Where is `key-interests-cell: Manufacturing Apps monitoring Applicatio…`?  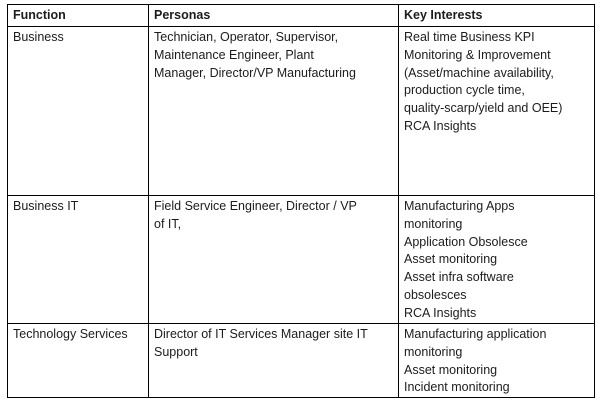
key-interests-cell: Manufacturing Apps monitoring Applicatio… is located at coordinates (496, 259).